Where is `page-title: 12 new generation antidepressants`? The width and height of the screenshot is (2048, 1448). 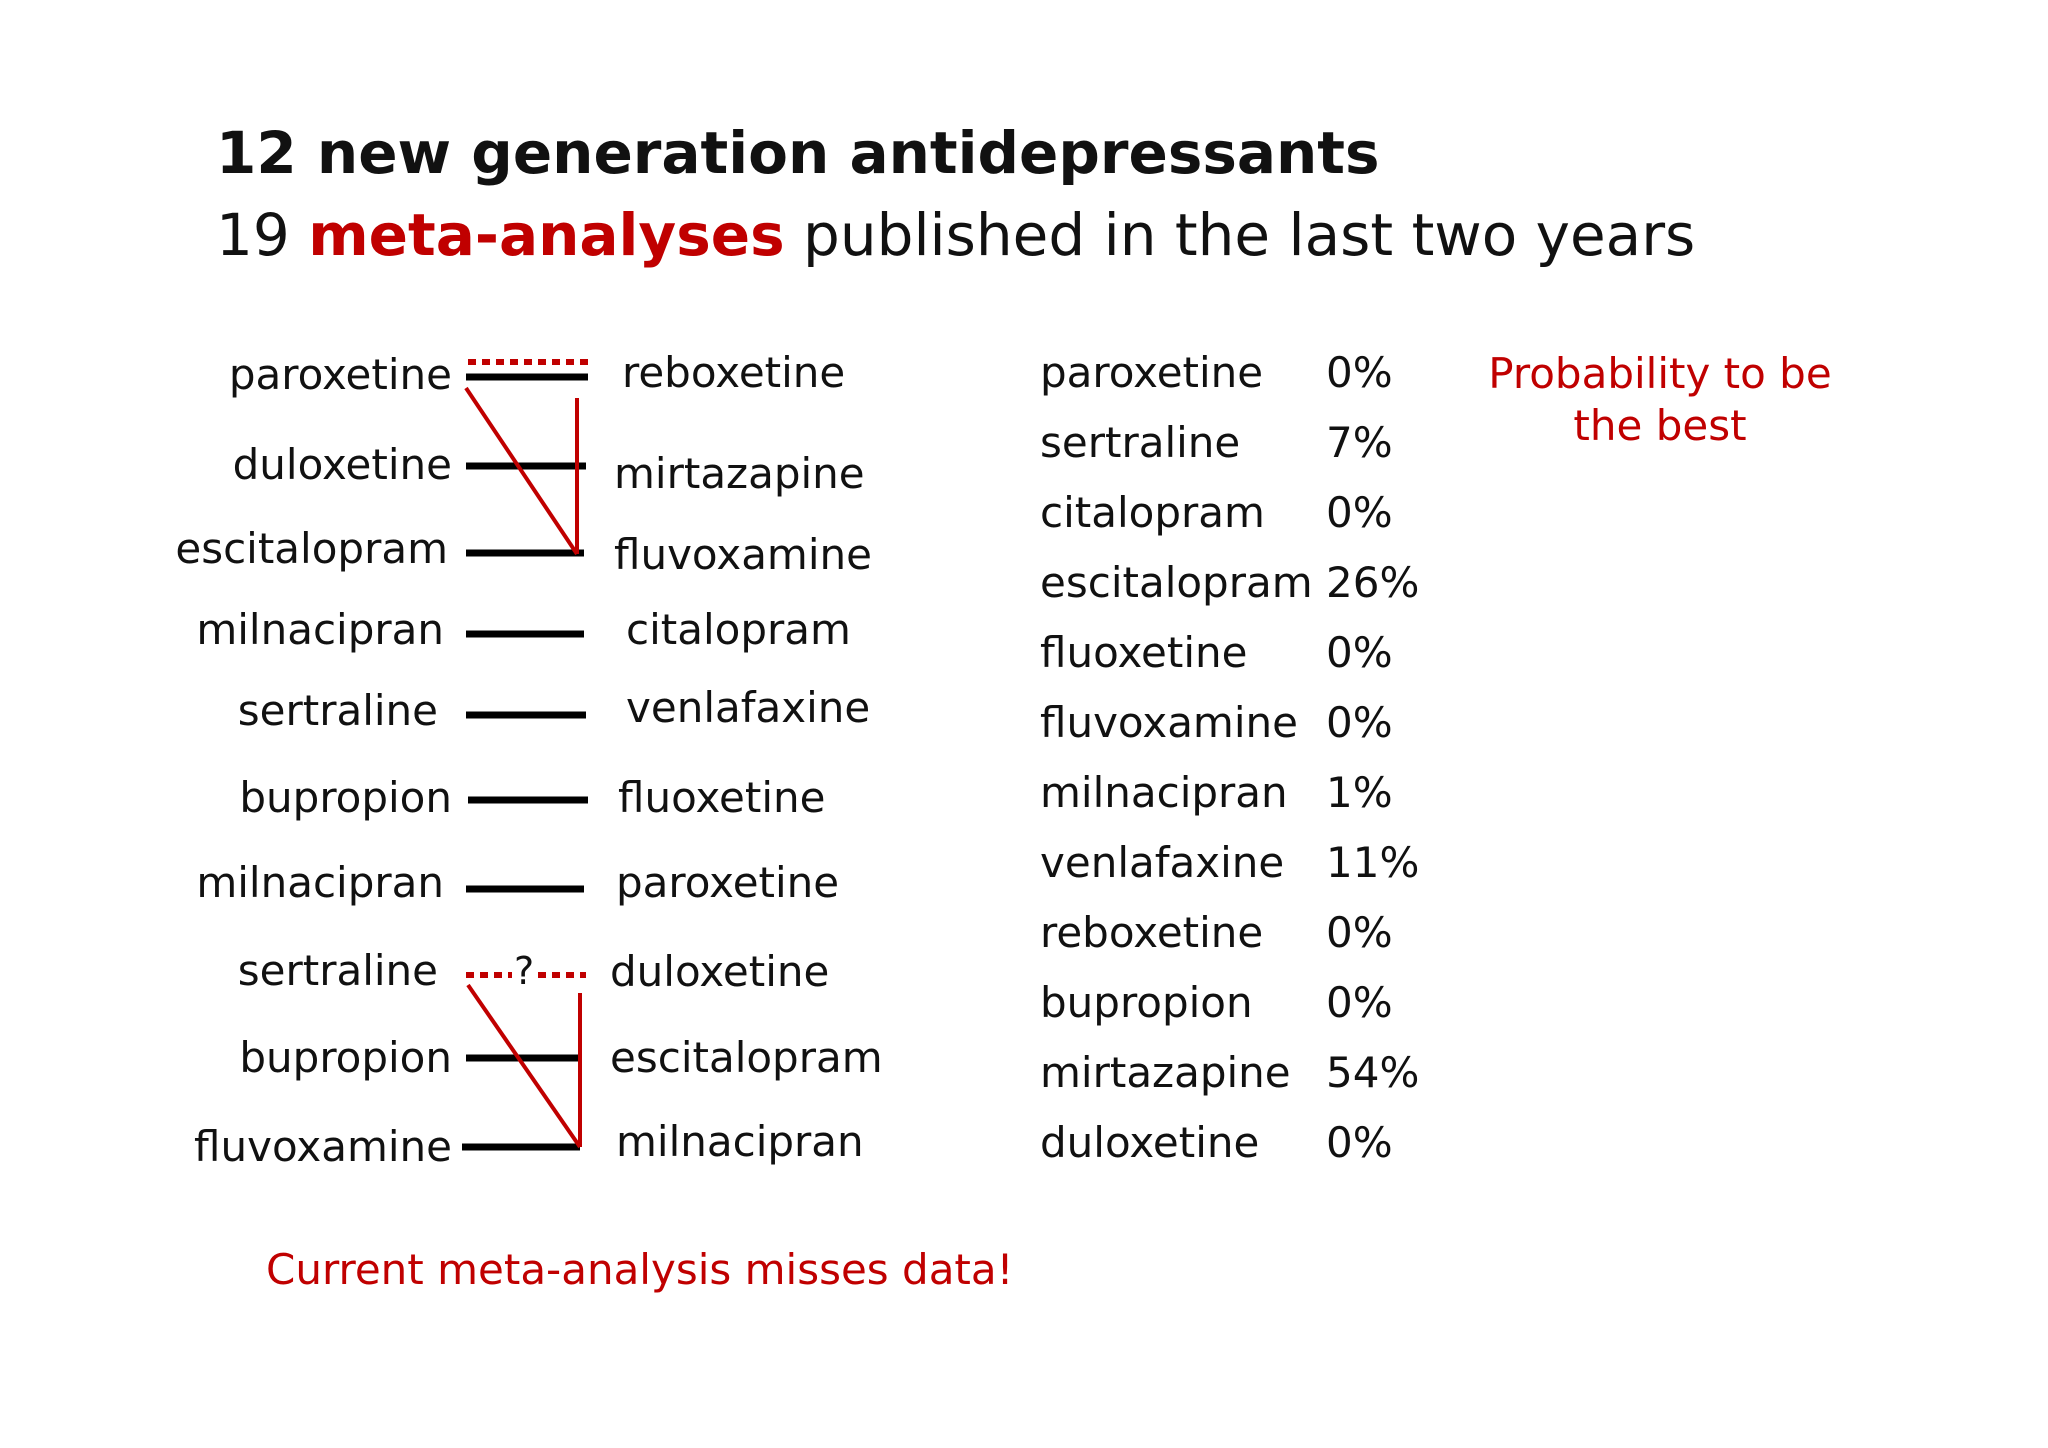
page-title: 12 new generation antidepressants is located at coordinates (798, 153).